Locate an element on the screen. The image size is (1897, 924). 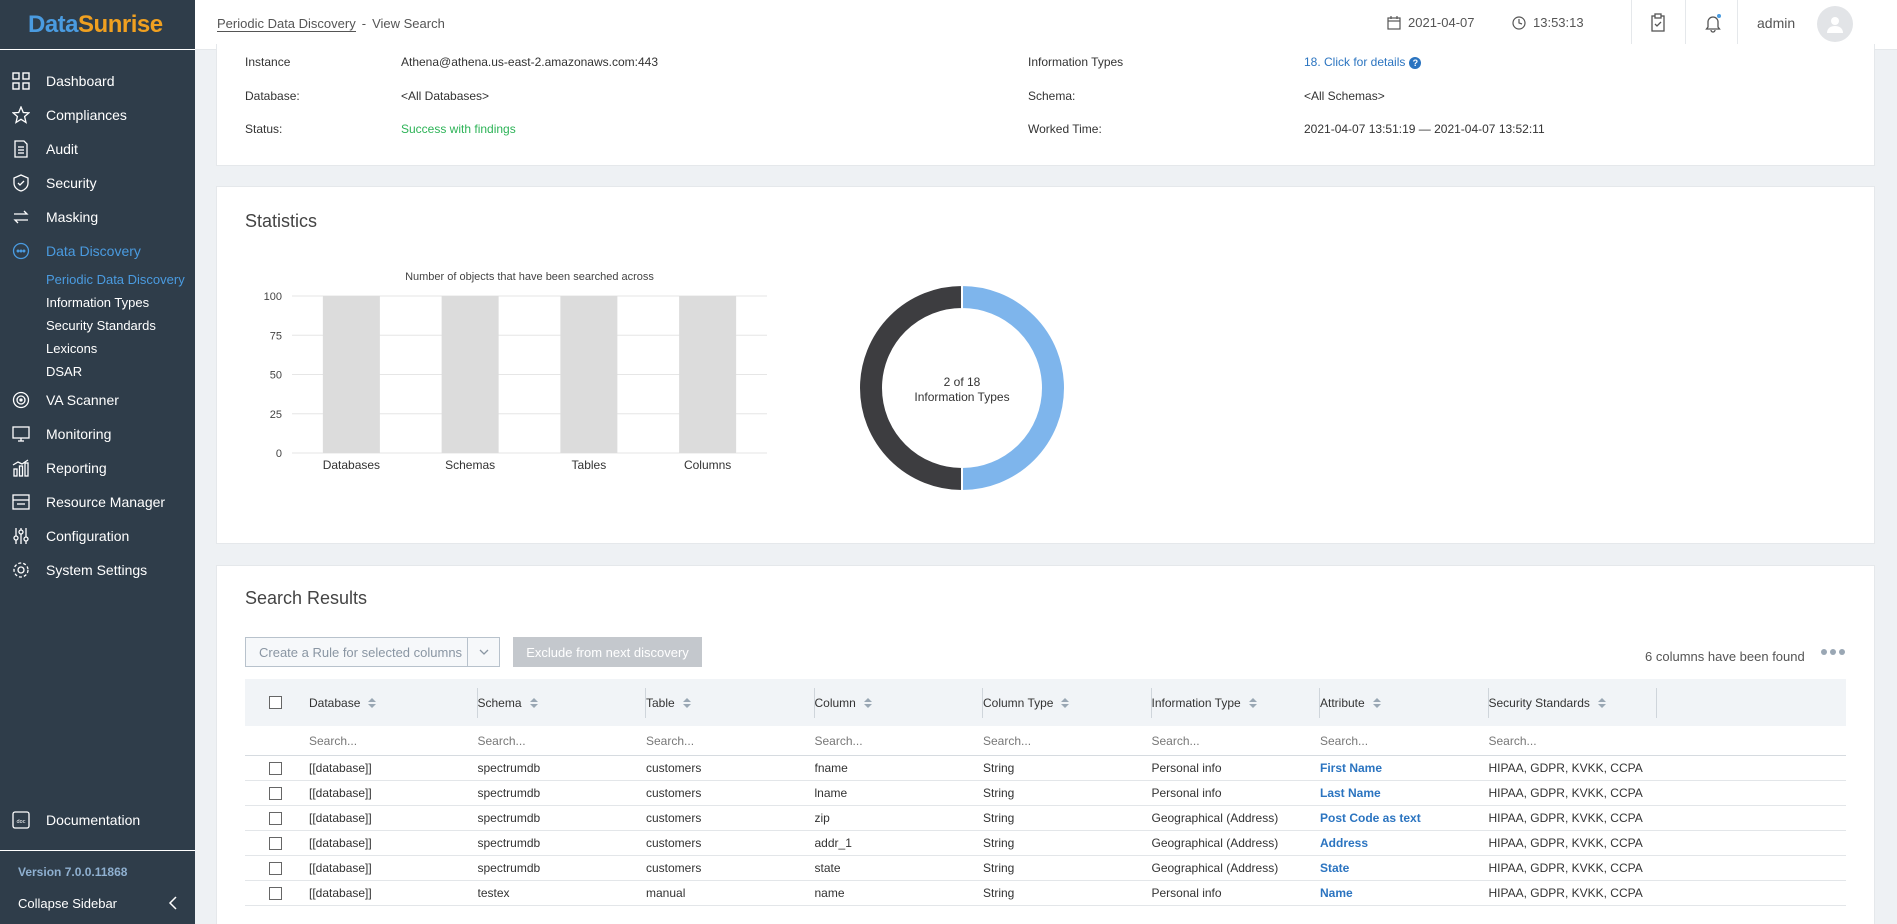
cell-attribute: Name is located at coordinates (1336, 893).